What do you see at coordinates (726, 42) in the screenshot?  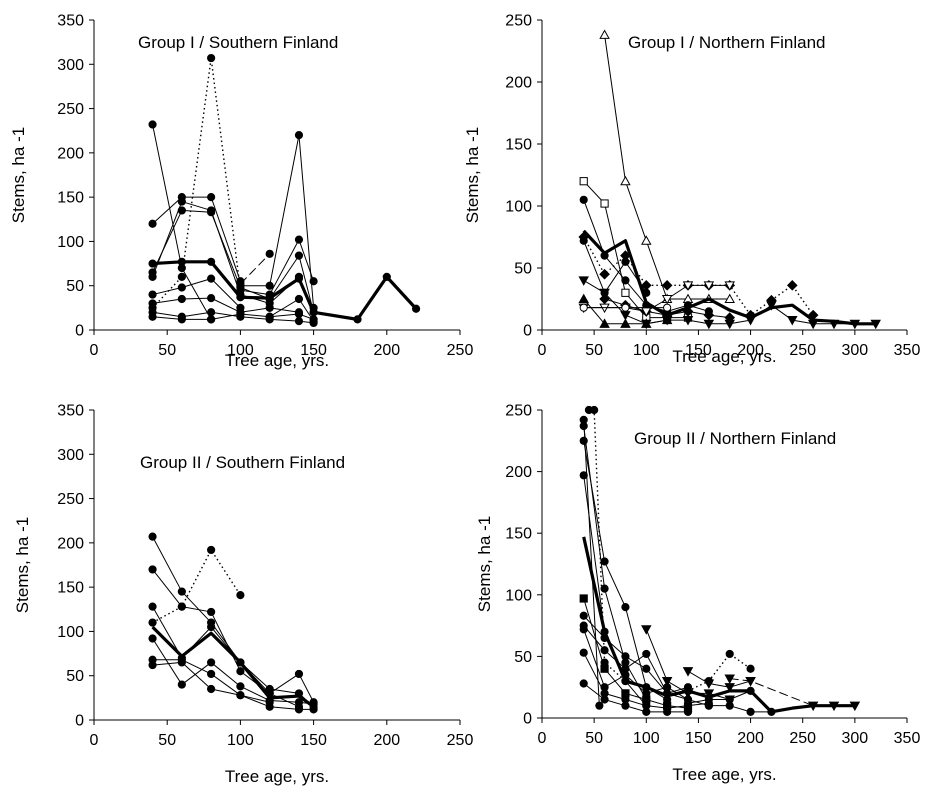 I see `panel-title: Group I / Northern Finland` at bounding box center [726, 42].